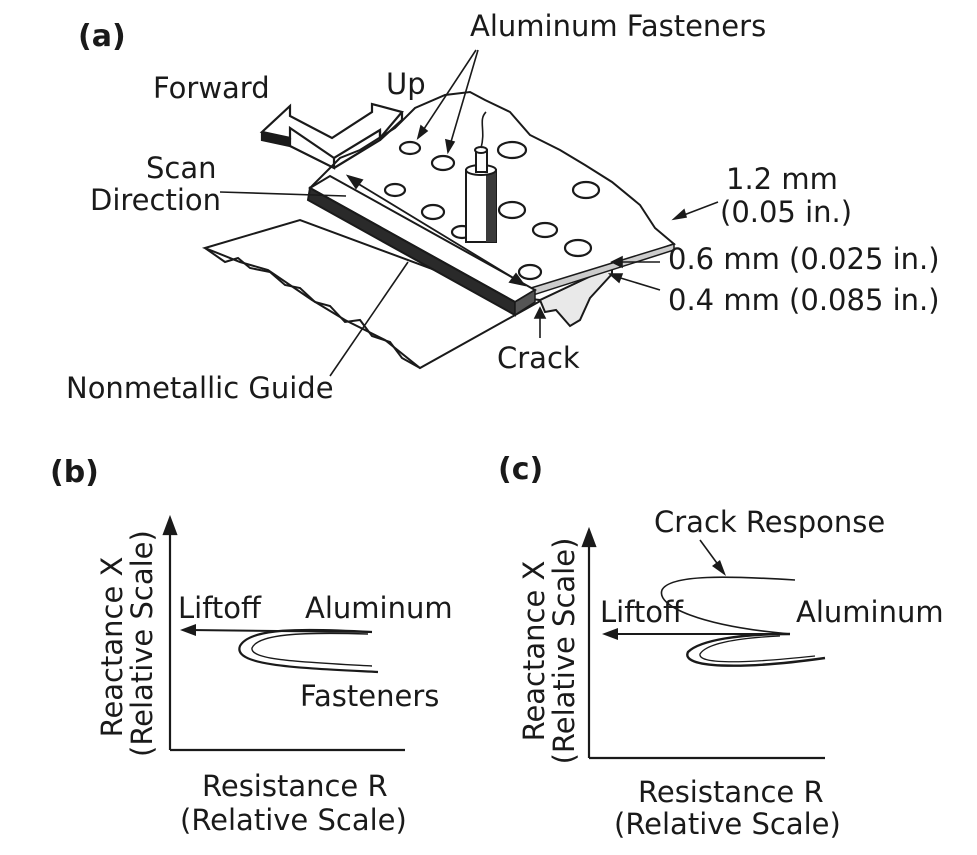  What do you see at coordinates (727, 824) in the screenshot?
I see `panel-c-x-axis-label-2: (Relative Scale)` at bounding box center [727, 824].